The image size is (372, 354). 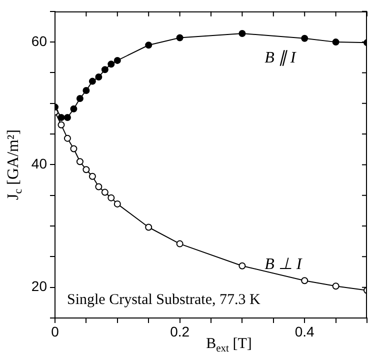 I want to click on y-tick-label: 60, so click(x=39, y=40).